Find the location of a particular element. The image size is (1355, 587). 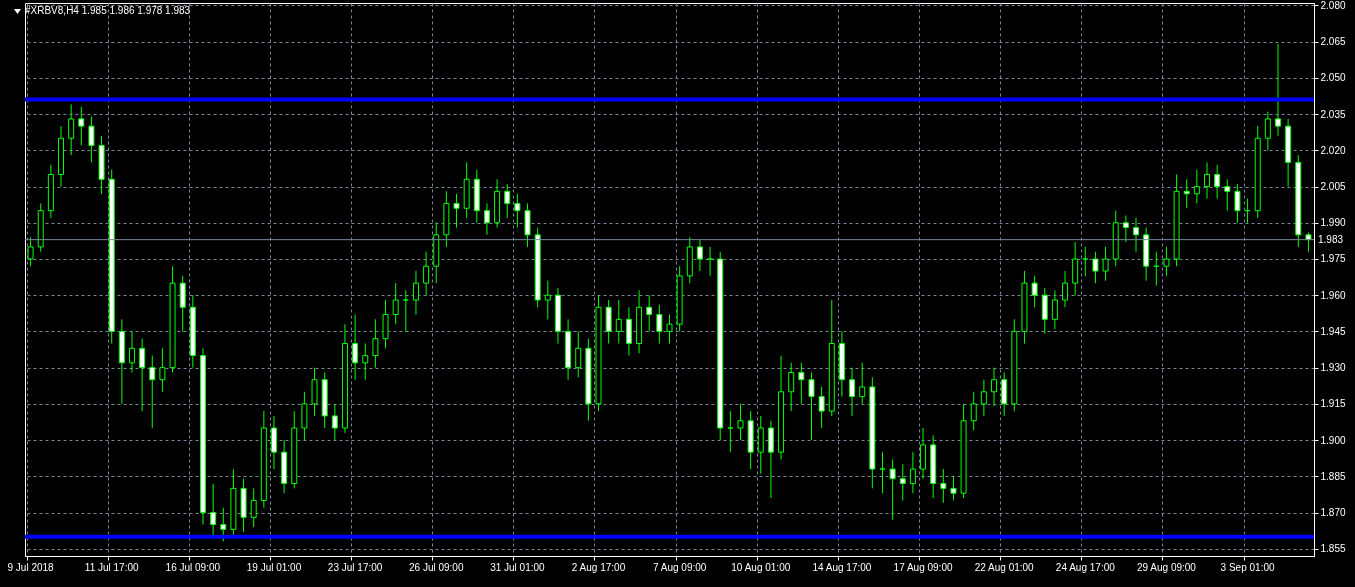

y-tick-label: 2.005 is located at coordinates (1333, 187).